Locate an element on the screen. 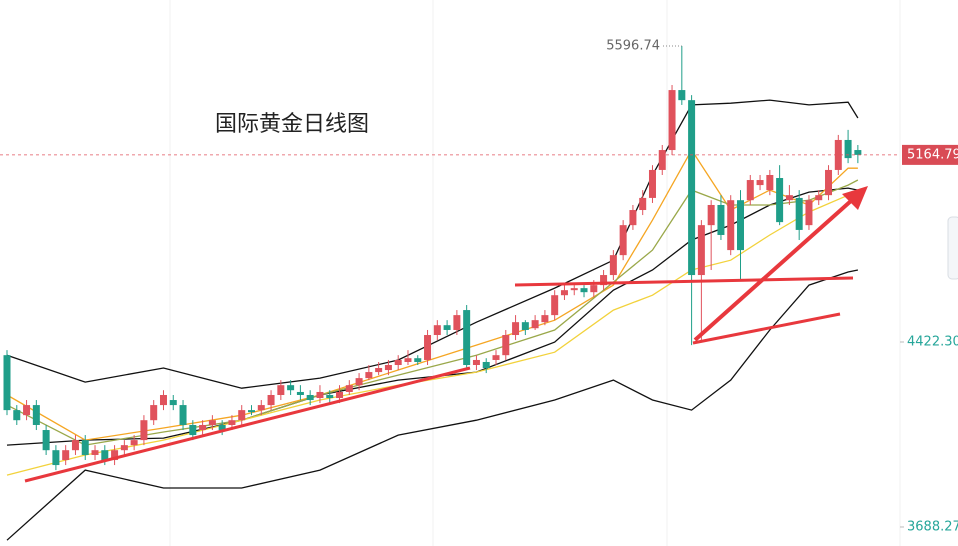  resistance-line is located at coordinates (684, 281).